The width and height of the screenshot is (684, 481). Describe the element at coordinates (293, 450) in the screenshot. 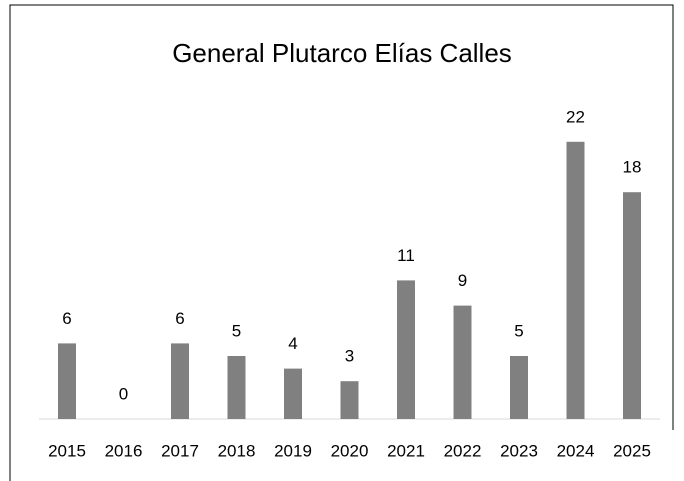

I see `x-tick-label: 2019` at that location.